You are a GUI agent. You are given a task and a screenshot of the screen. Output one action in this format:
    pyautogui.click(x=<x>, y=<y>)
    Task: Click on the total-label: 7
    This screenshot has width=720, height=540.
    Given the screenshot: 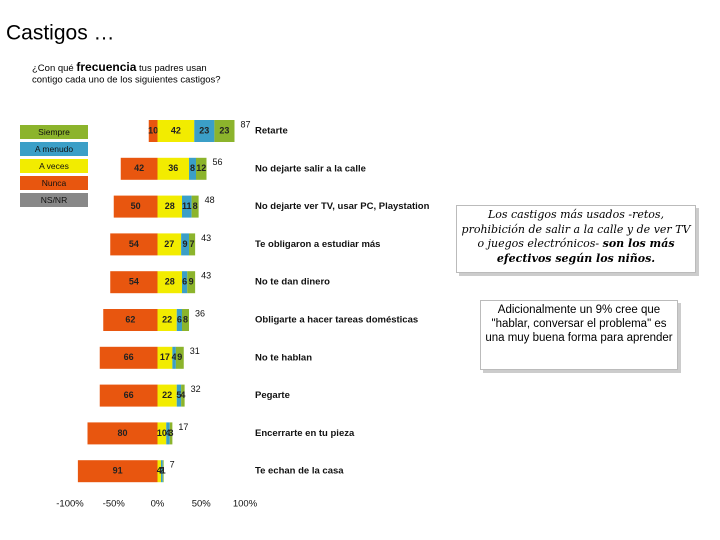 What is the action you would take?
    pyautogui.click(x=172, y=465)
    